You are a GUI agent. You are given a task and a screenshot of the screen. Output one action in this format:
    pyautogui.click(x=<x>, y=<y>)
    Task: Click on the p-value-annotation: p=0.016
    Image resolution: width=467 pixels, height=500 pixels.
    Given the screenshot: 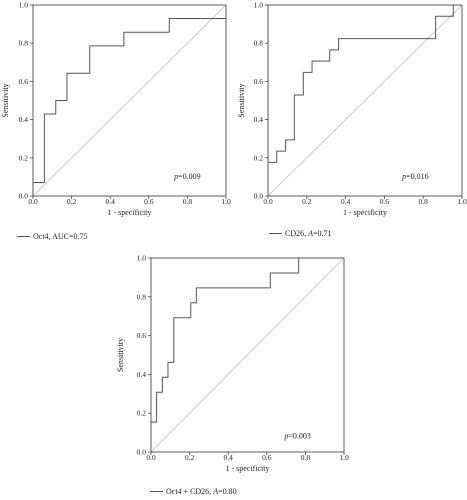 What is the action you would take?
    pyautogui.click(x=415, y=176)
    